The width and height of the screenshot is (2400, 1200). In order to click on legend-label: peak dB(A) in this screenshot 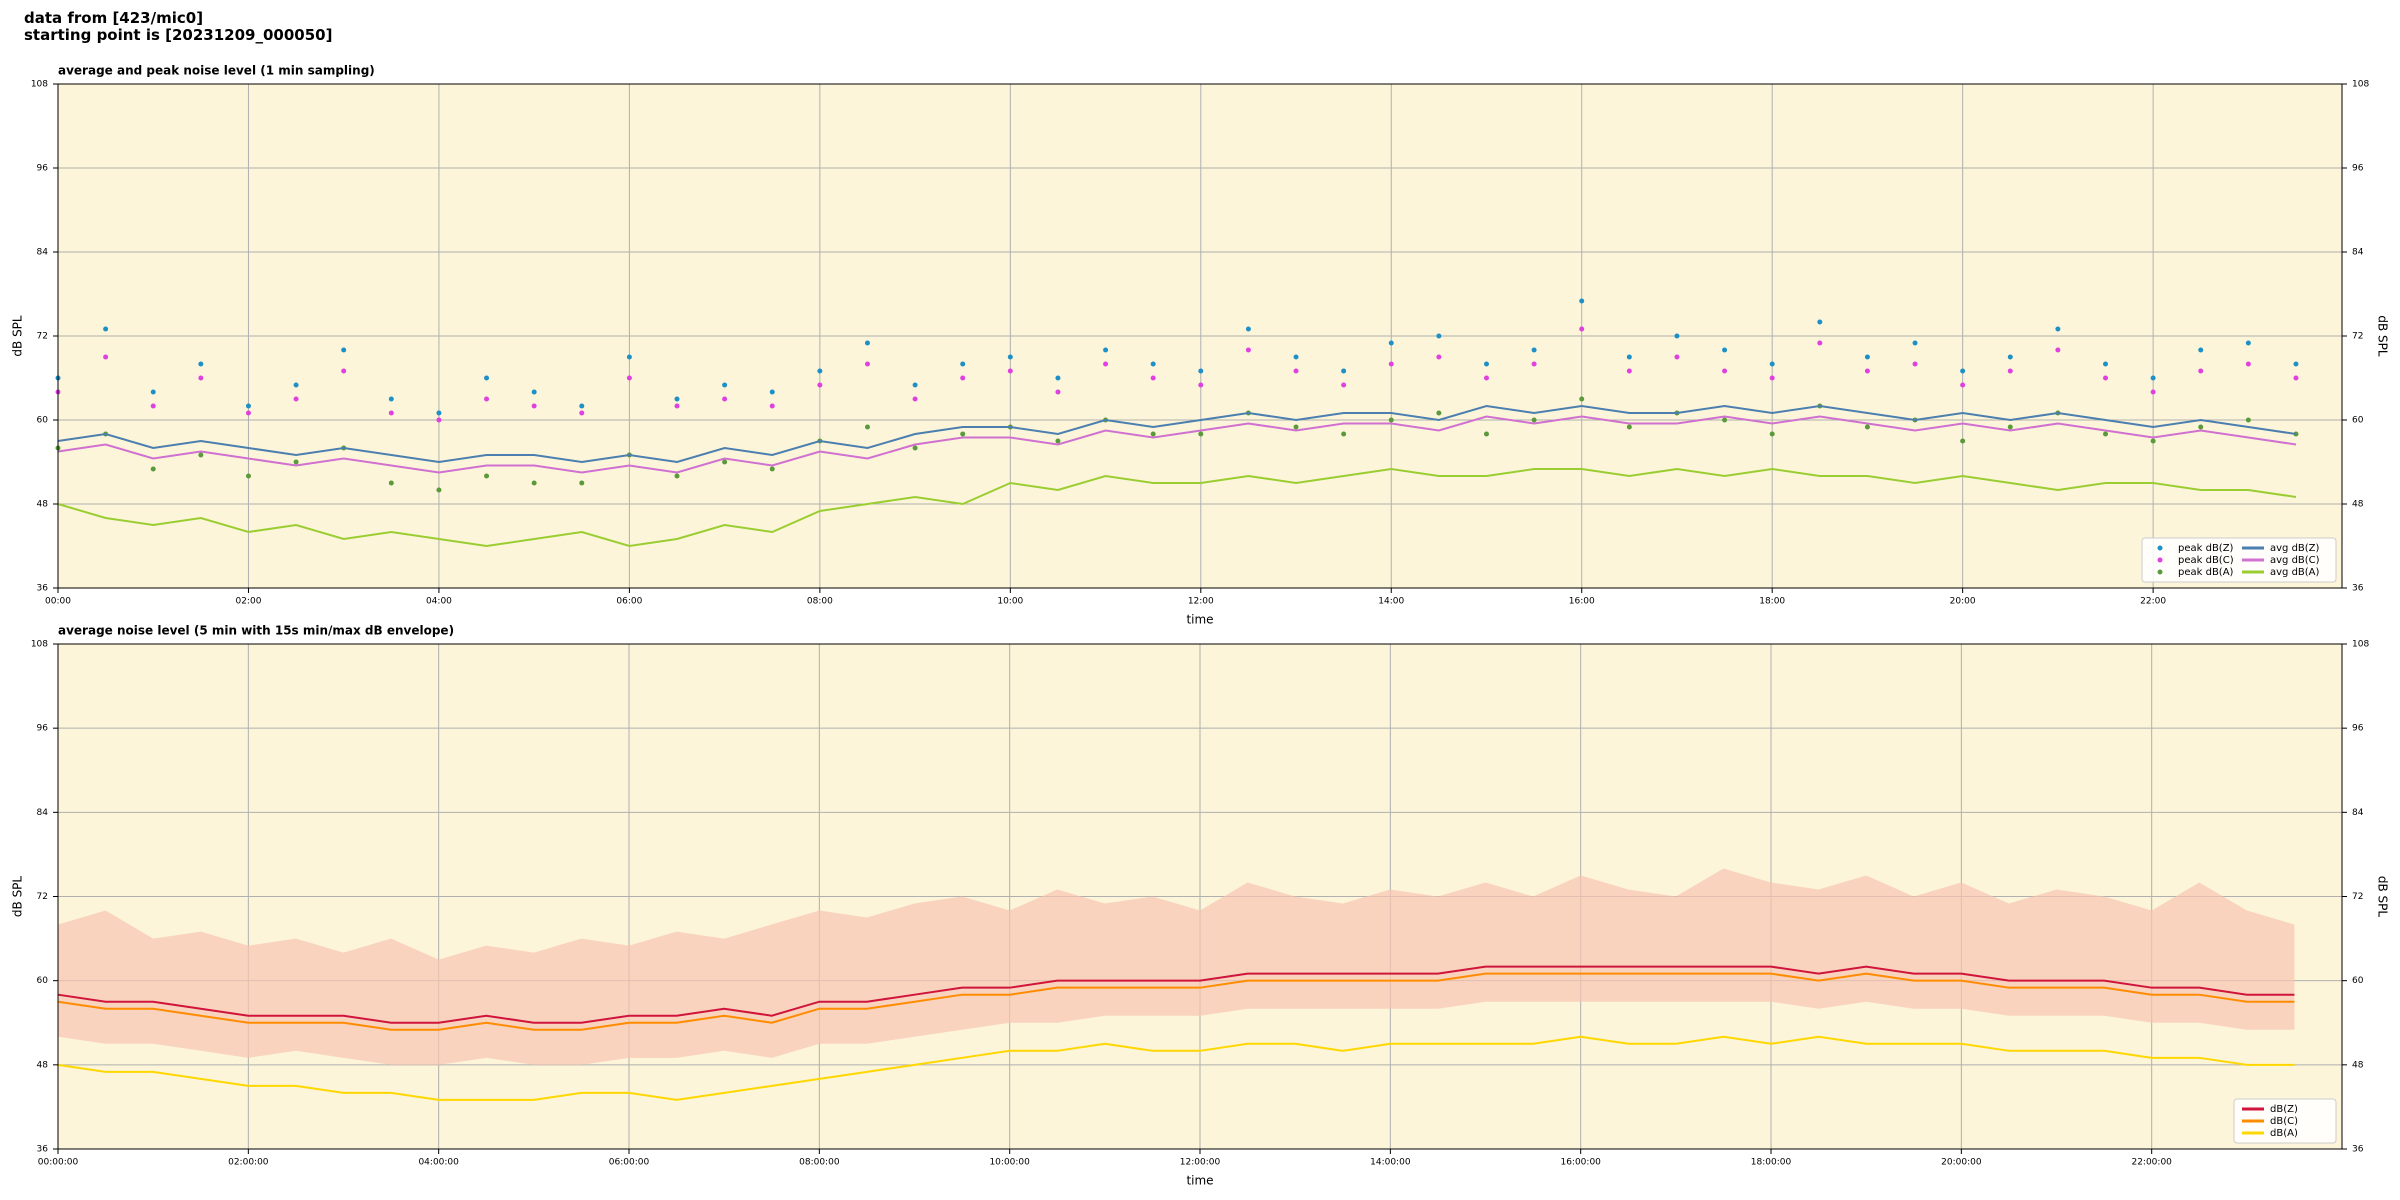, I will do `click(2206, 572)`.